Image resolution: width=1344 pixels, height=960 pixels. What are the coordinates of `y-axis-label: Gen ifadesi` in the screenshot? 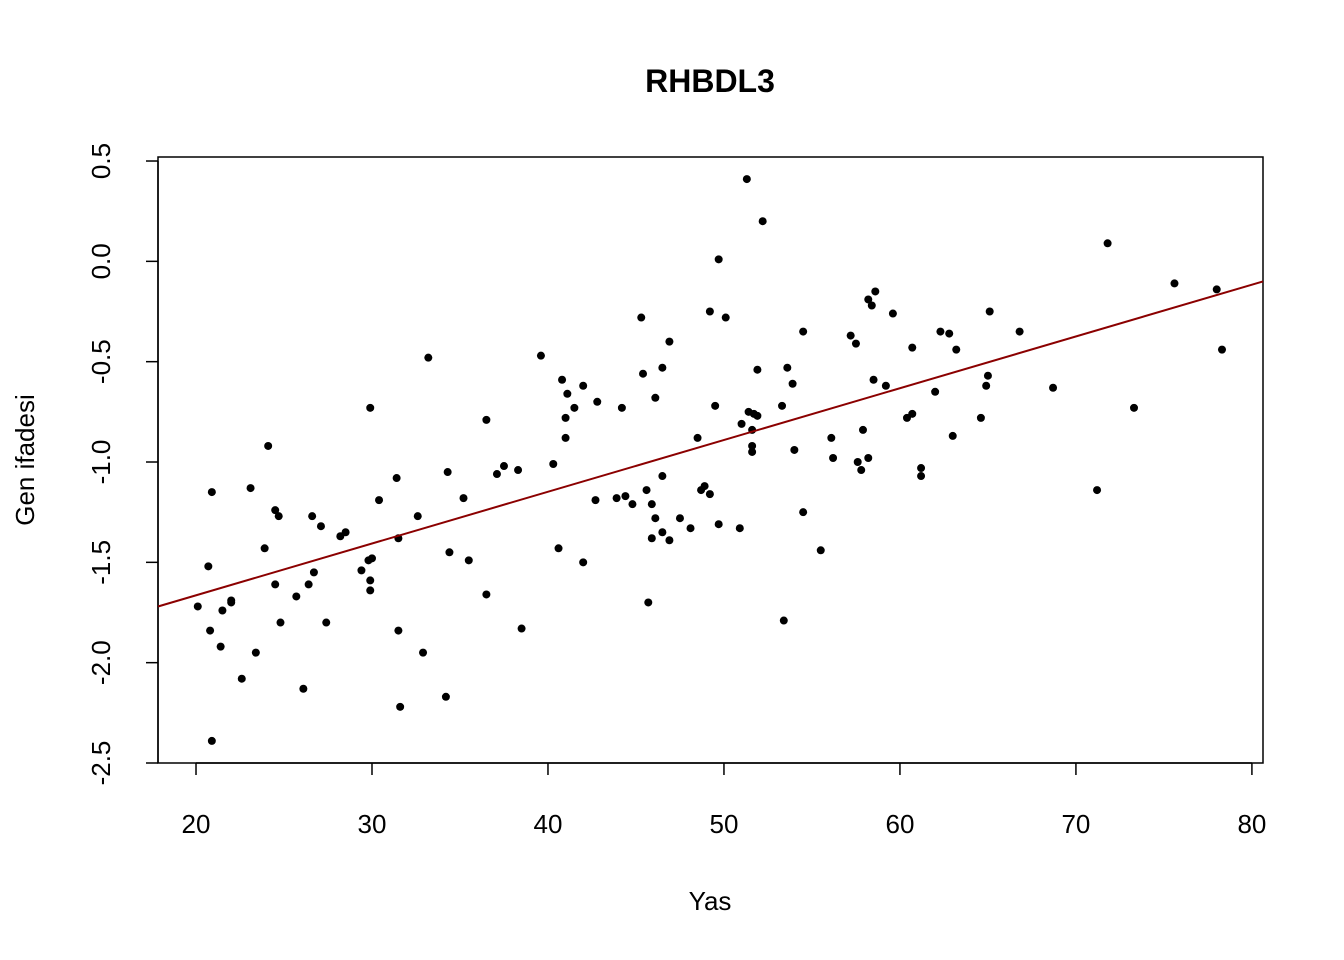 It's located at (25, 460).